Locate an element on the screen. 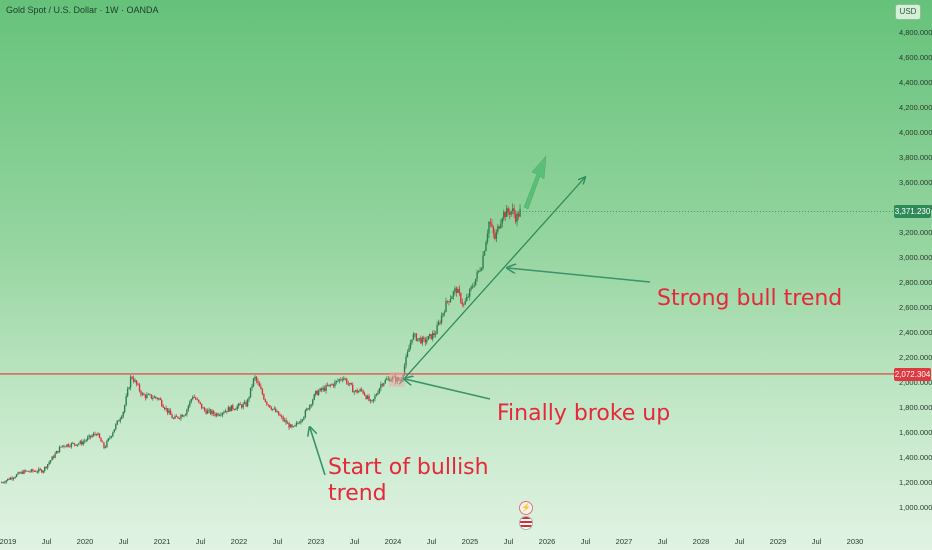 This screenshot has width=932, height=550. currency-badge: USD is located at coordinates (908, 12).